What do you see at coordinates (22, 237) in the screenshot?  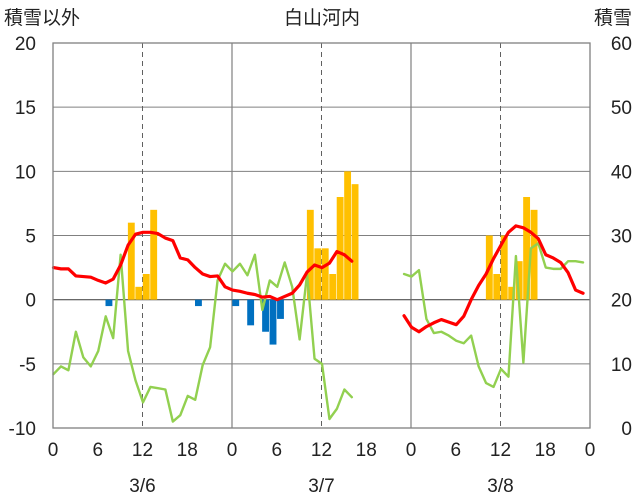 I see `left-axis-ticks: 20 15 10 5 0 -5 -10` at bounding box center [22, 237].